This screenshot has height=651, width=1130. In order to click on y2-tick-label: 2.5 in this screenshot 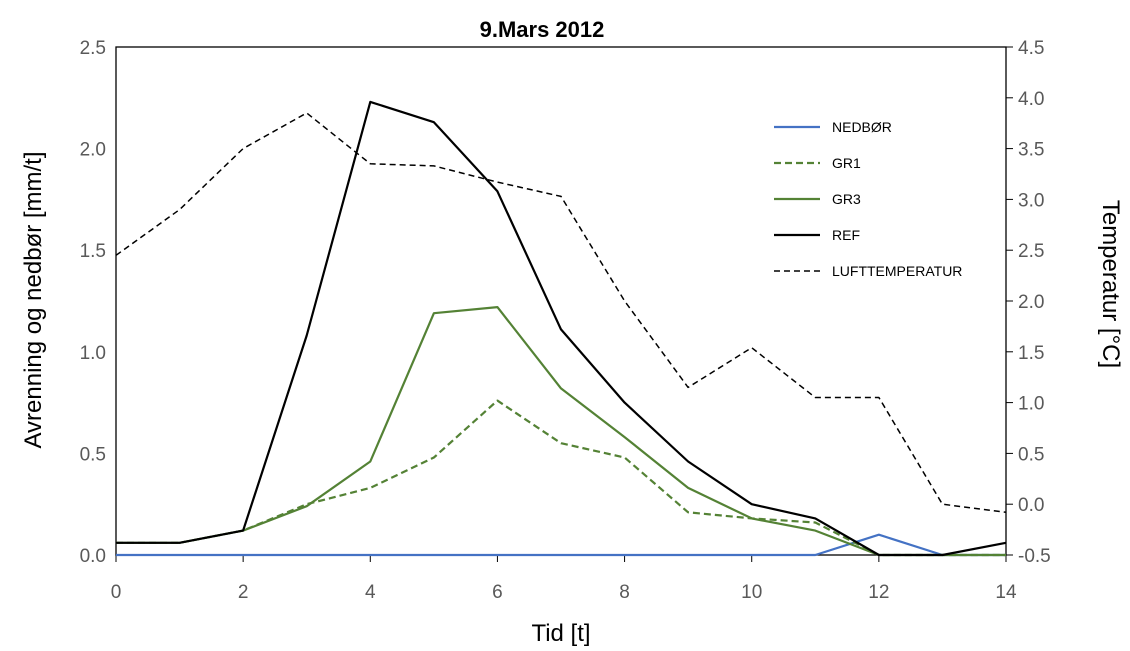, I will do `click(1031, 251)`.